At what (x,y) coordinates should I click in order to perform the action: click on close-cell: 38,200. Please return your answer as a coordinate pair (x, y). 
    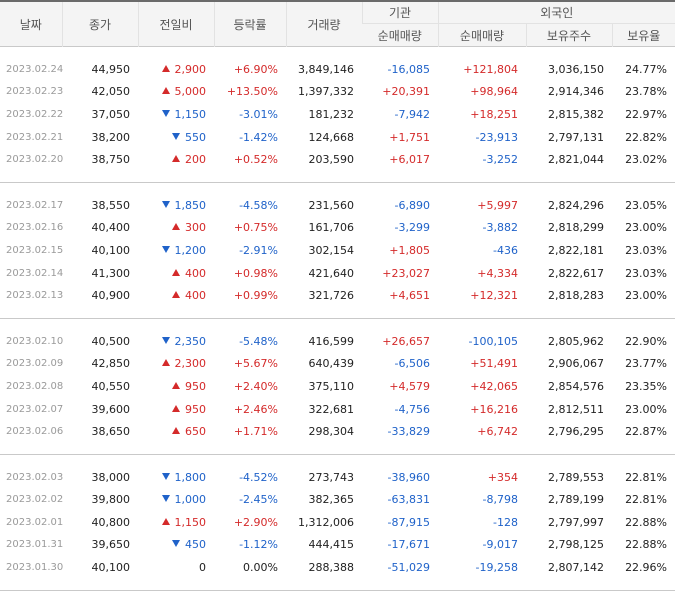
    Looking at the image, I should click on (111, 137).